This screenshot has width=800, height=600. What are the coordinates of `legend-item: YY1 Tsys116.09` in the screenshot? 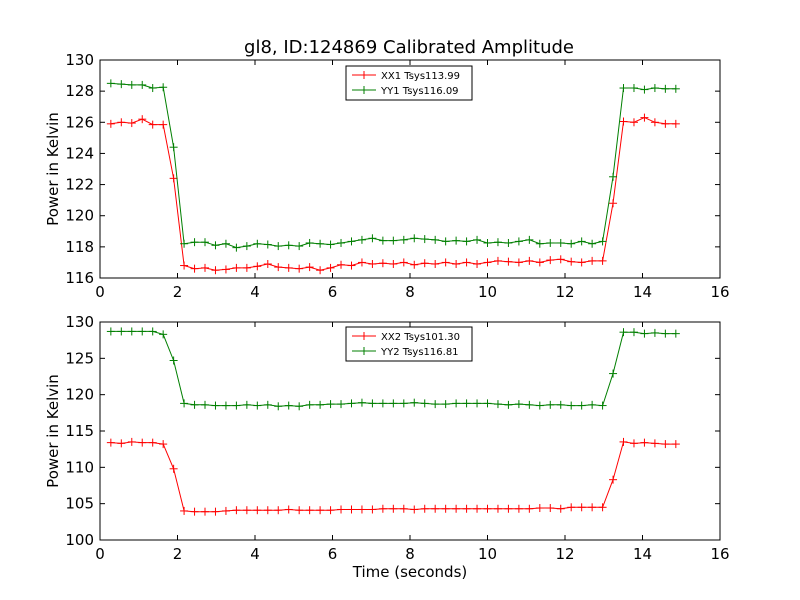 It's located at (405, 91).